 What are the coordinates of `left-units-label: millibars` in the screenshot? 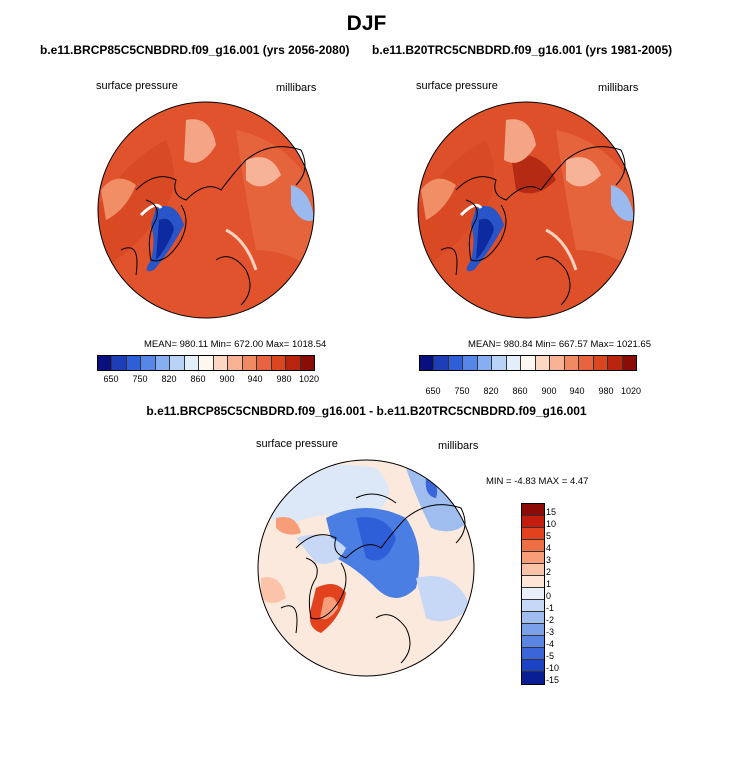 It's located at (296, 88).